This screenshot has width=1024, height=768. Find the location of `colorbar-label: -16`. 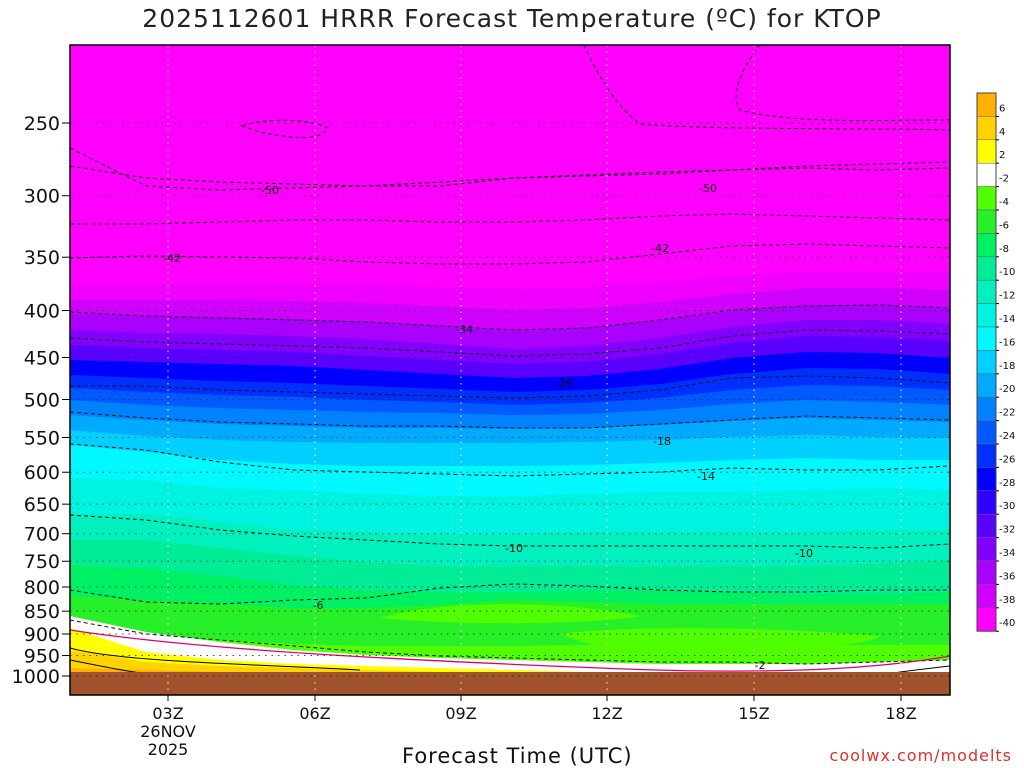

colorbar-label: -16 is located at coordinates (1007, 342).